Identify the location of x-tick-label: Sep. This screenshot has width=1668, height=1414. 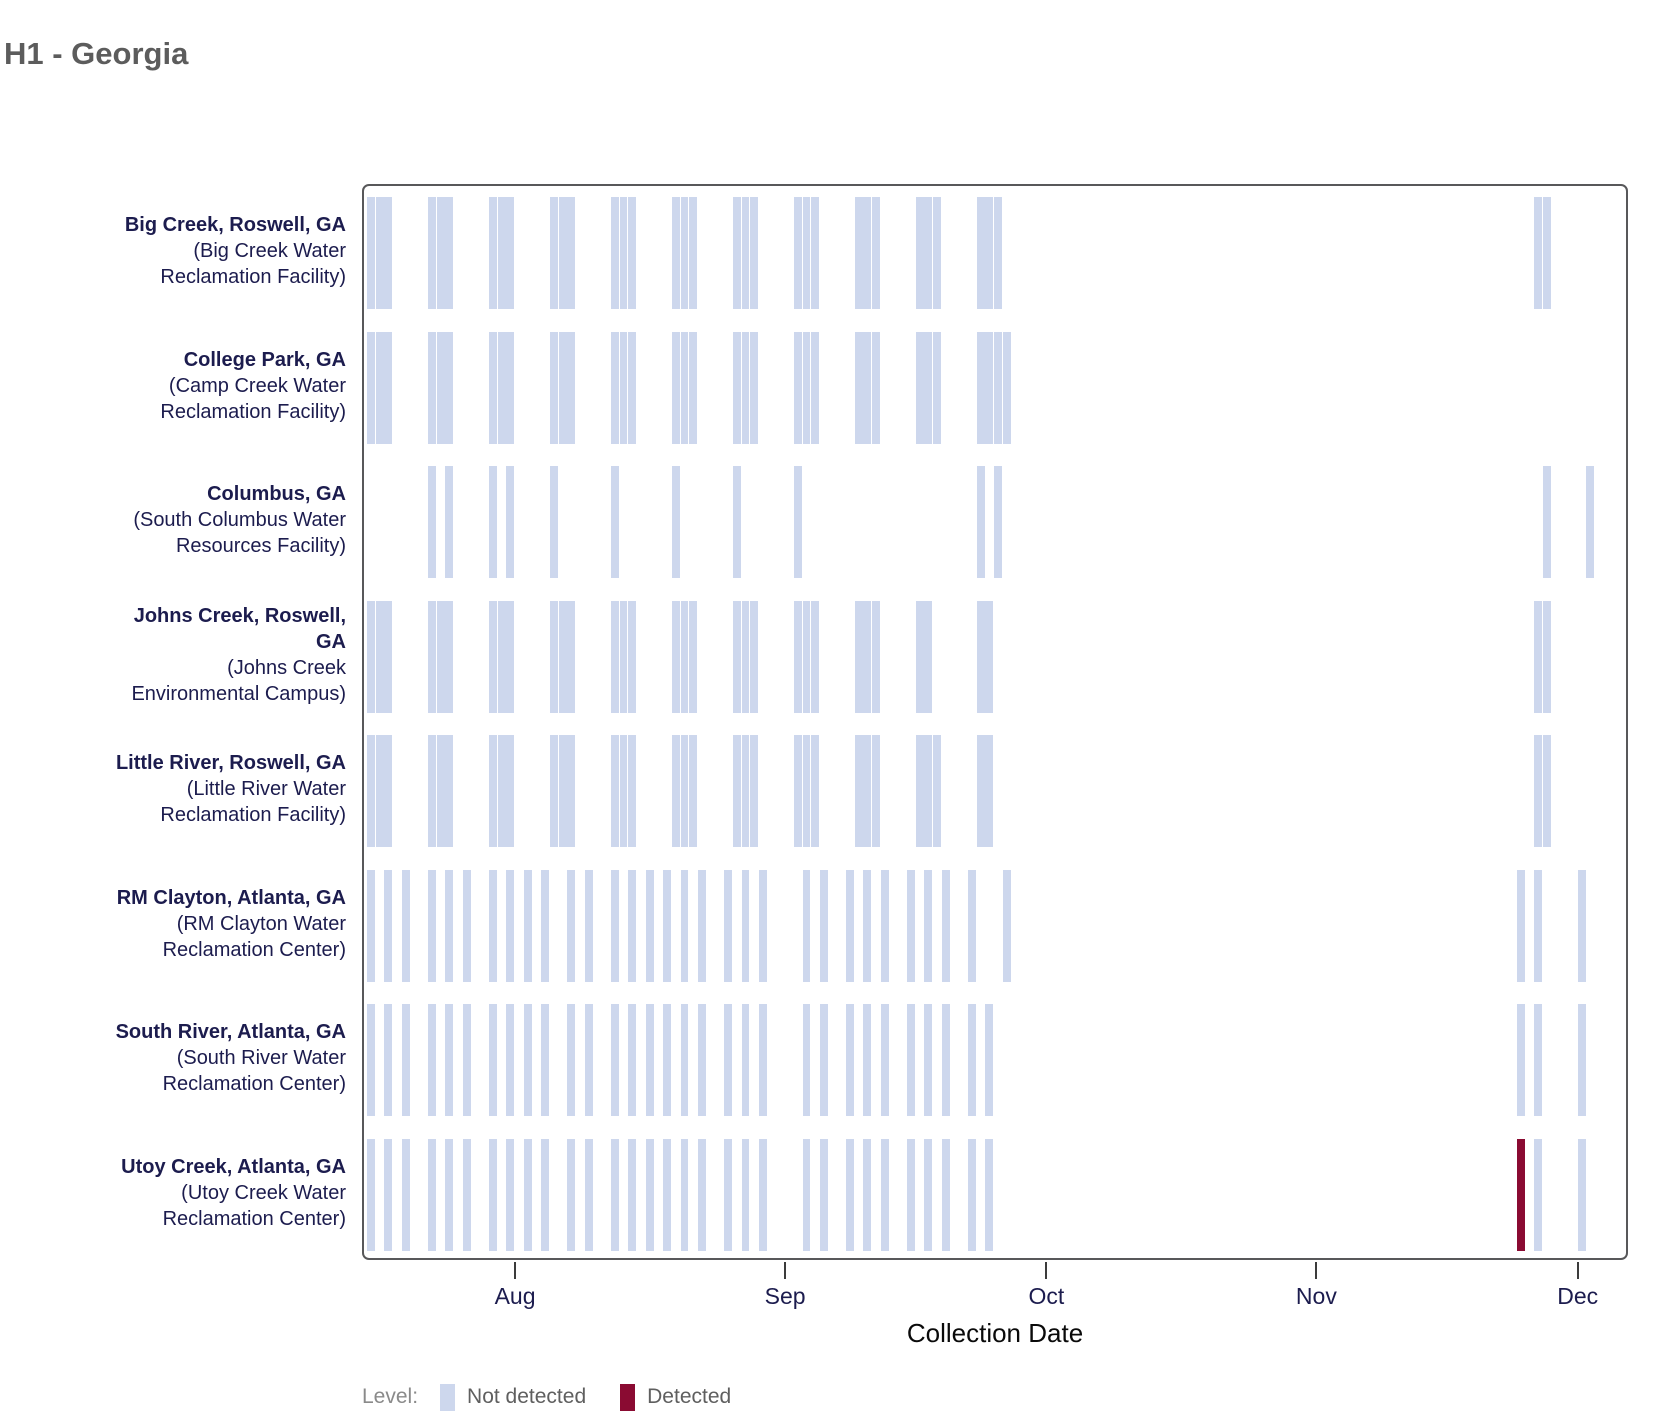
(785, 1296).